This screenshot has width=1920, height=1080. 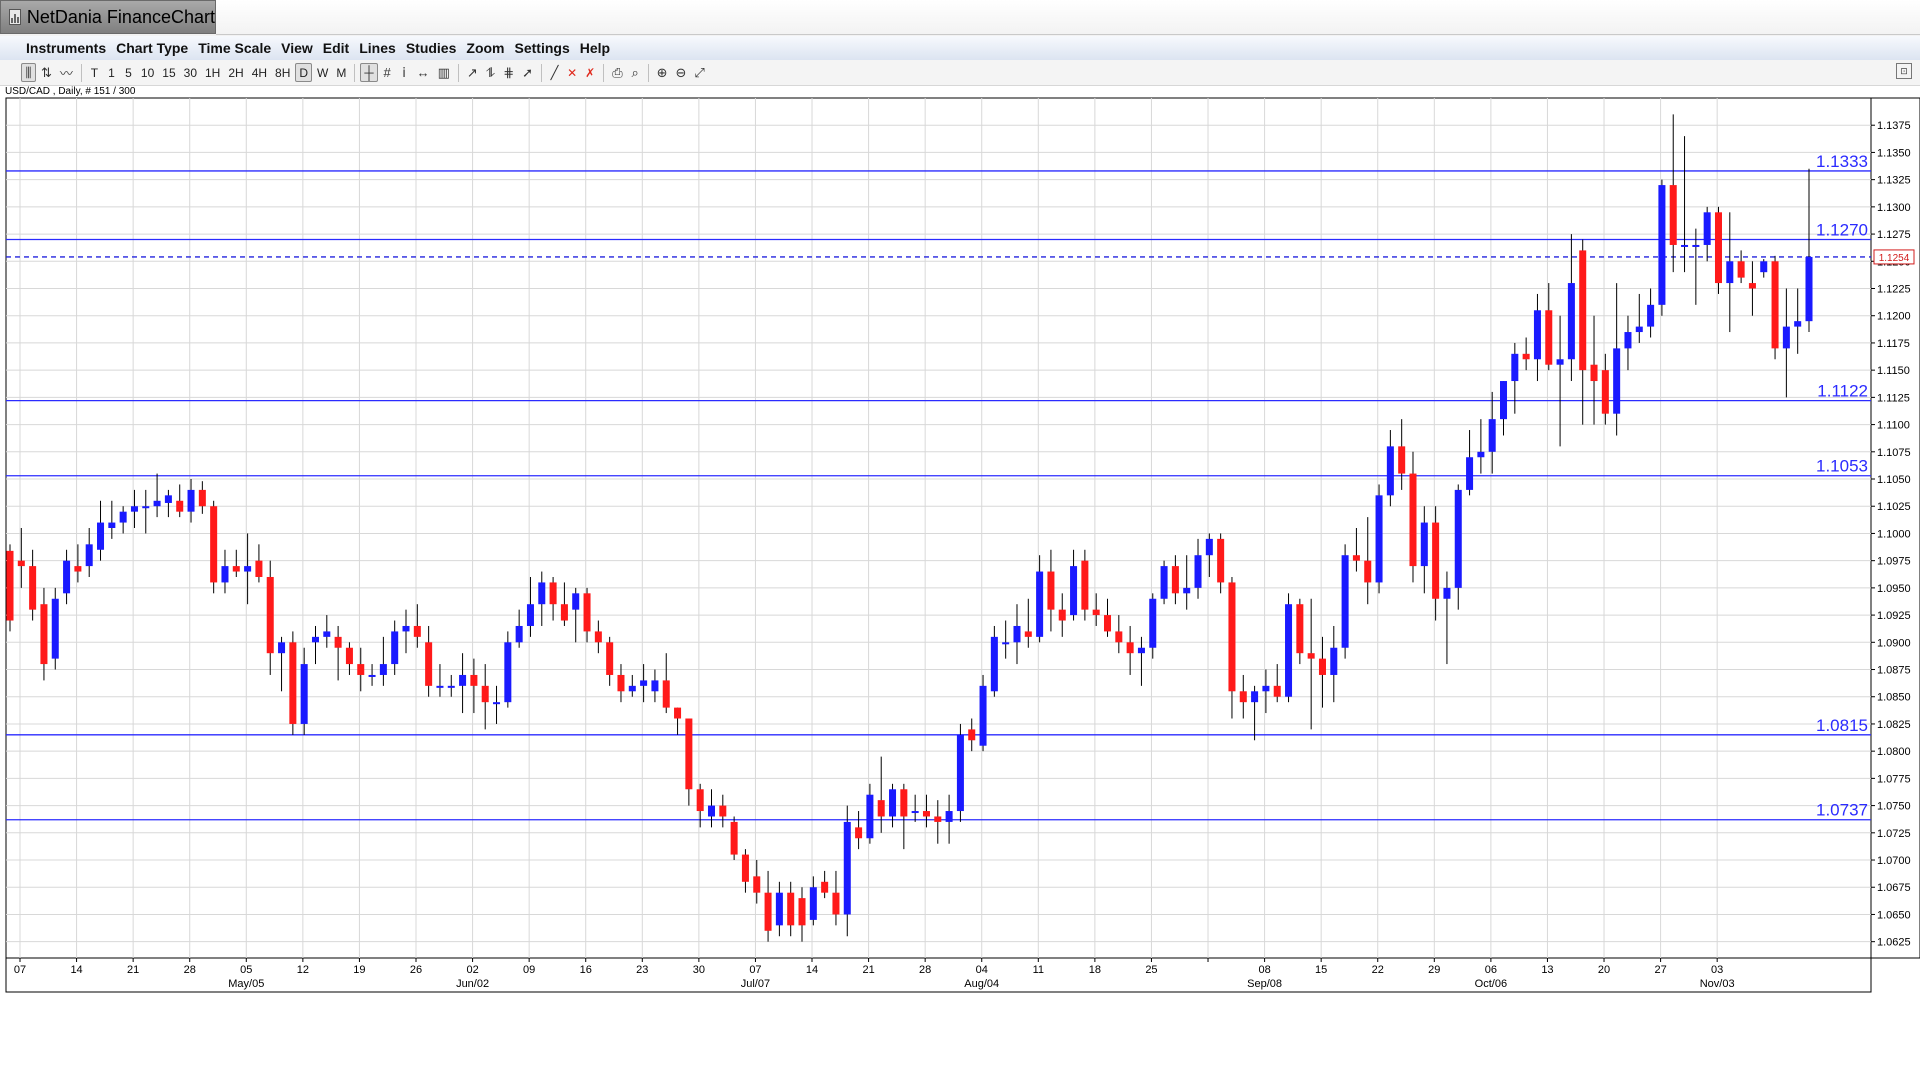 I want to click on timeframe-8h: 8H, so click(x=283, y=72).